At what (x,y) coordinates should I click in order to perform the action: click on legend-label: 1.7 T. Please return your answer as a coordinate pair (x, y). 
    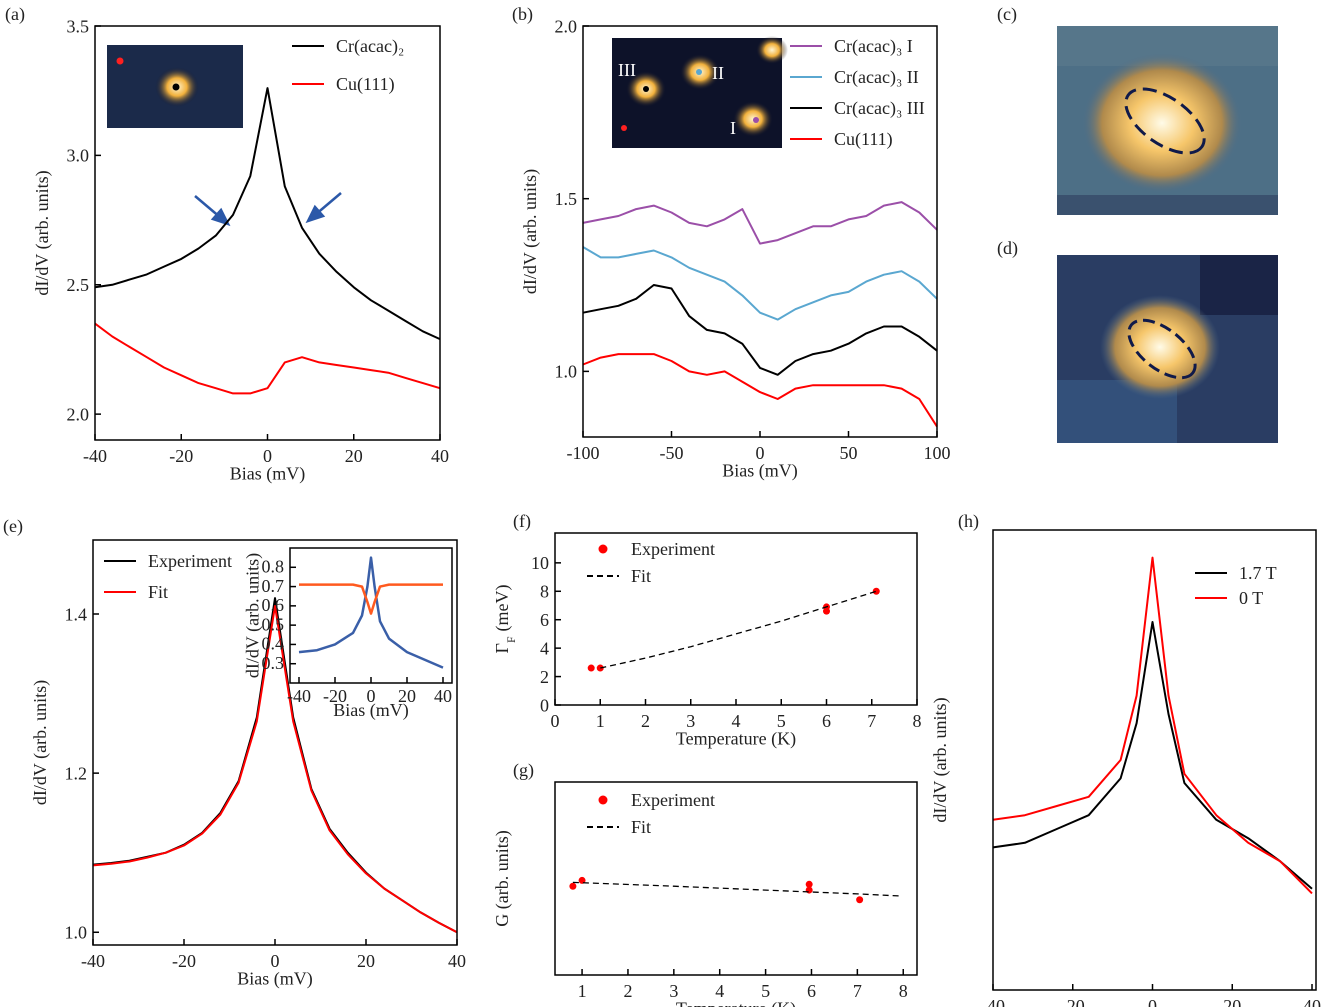
    Looking at the image, I should click on (1258, 573).